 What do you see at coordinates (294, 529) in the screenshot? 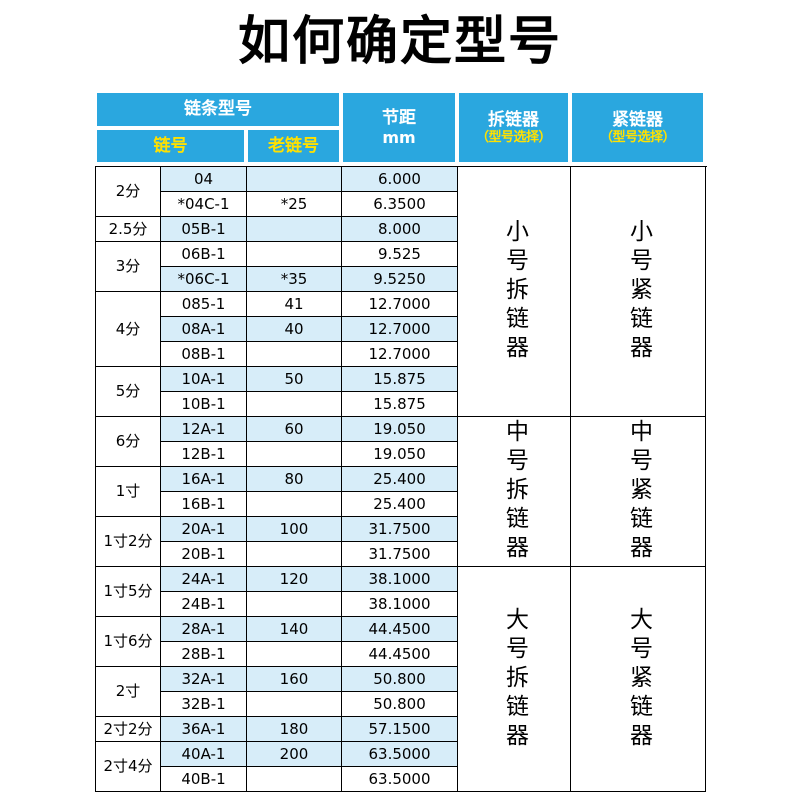
I see `old-chain-no-cell: 100` at bounding box center [294, 529].